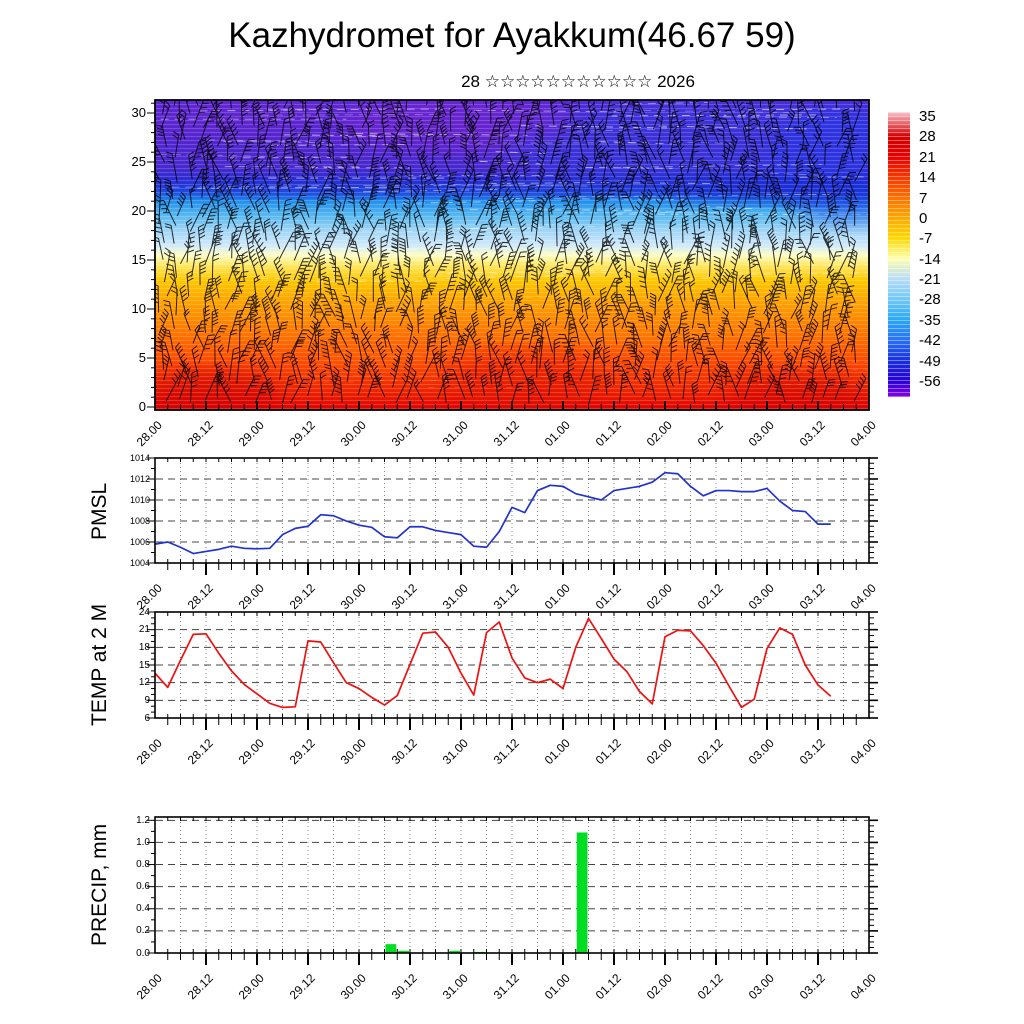  I want to click on precip-y-tick-label: 0.2, so click(143, 931).